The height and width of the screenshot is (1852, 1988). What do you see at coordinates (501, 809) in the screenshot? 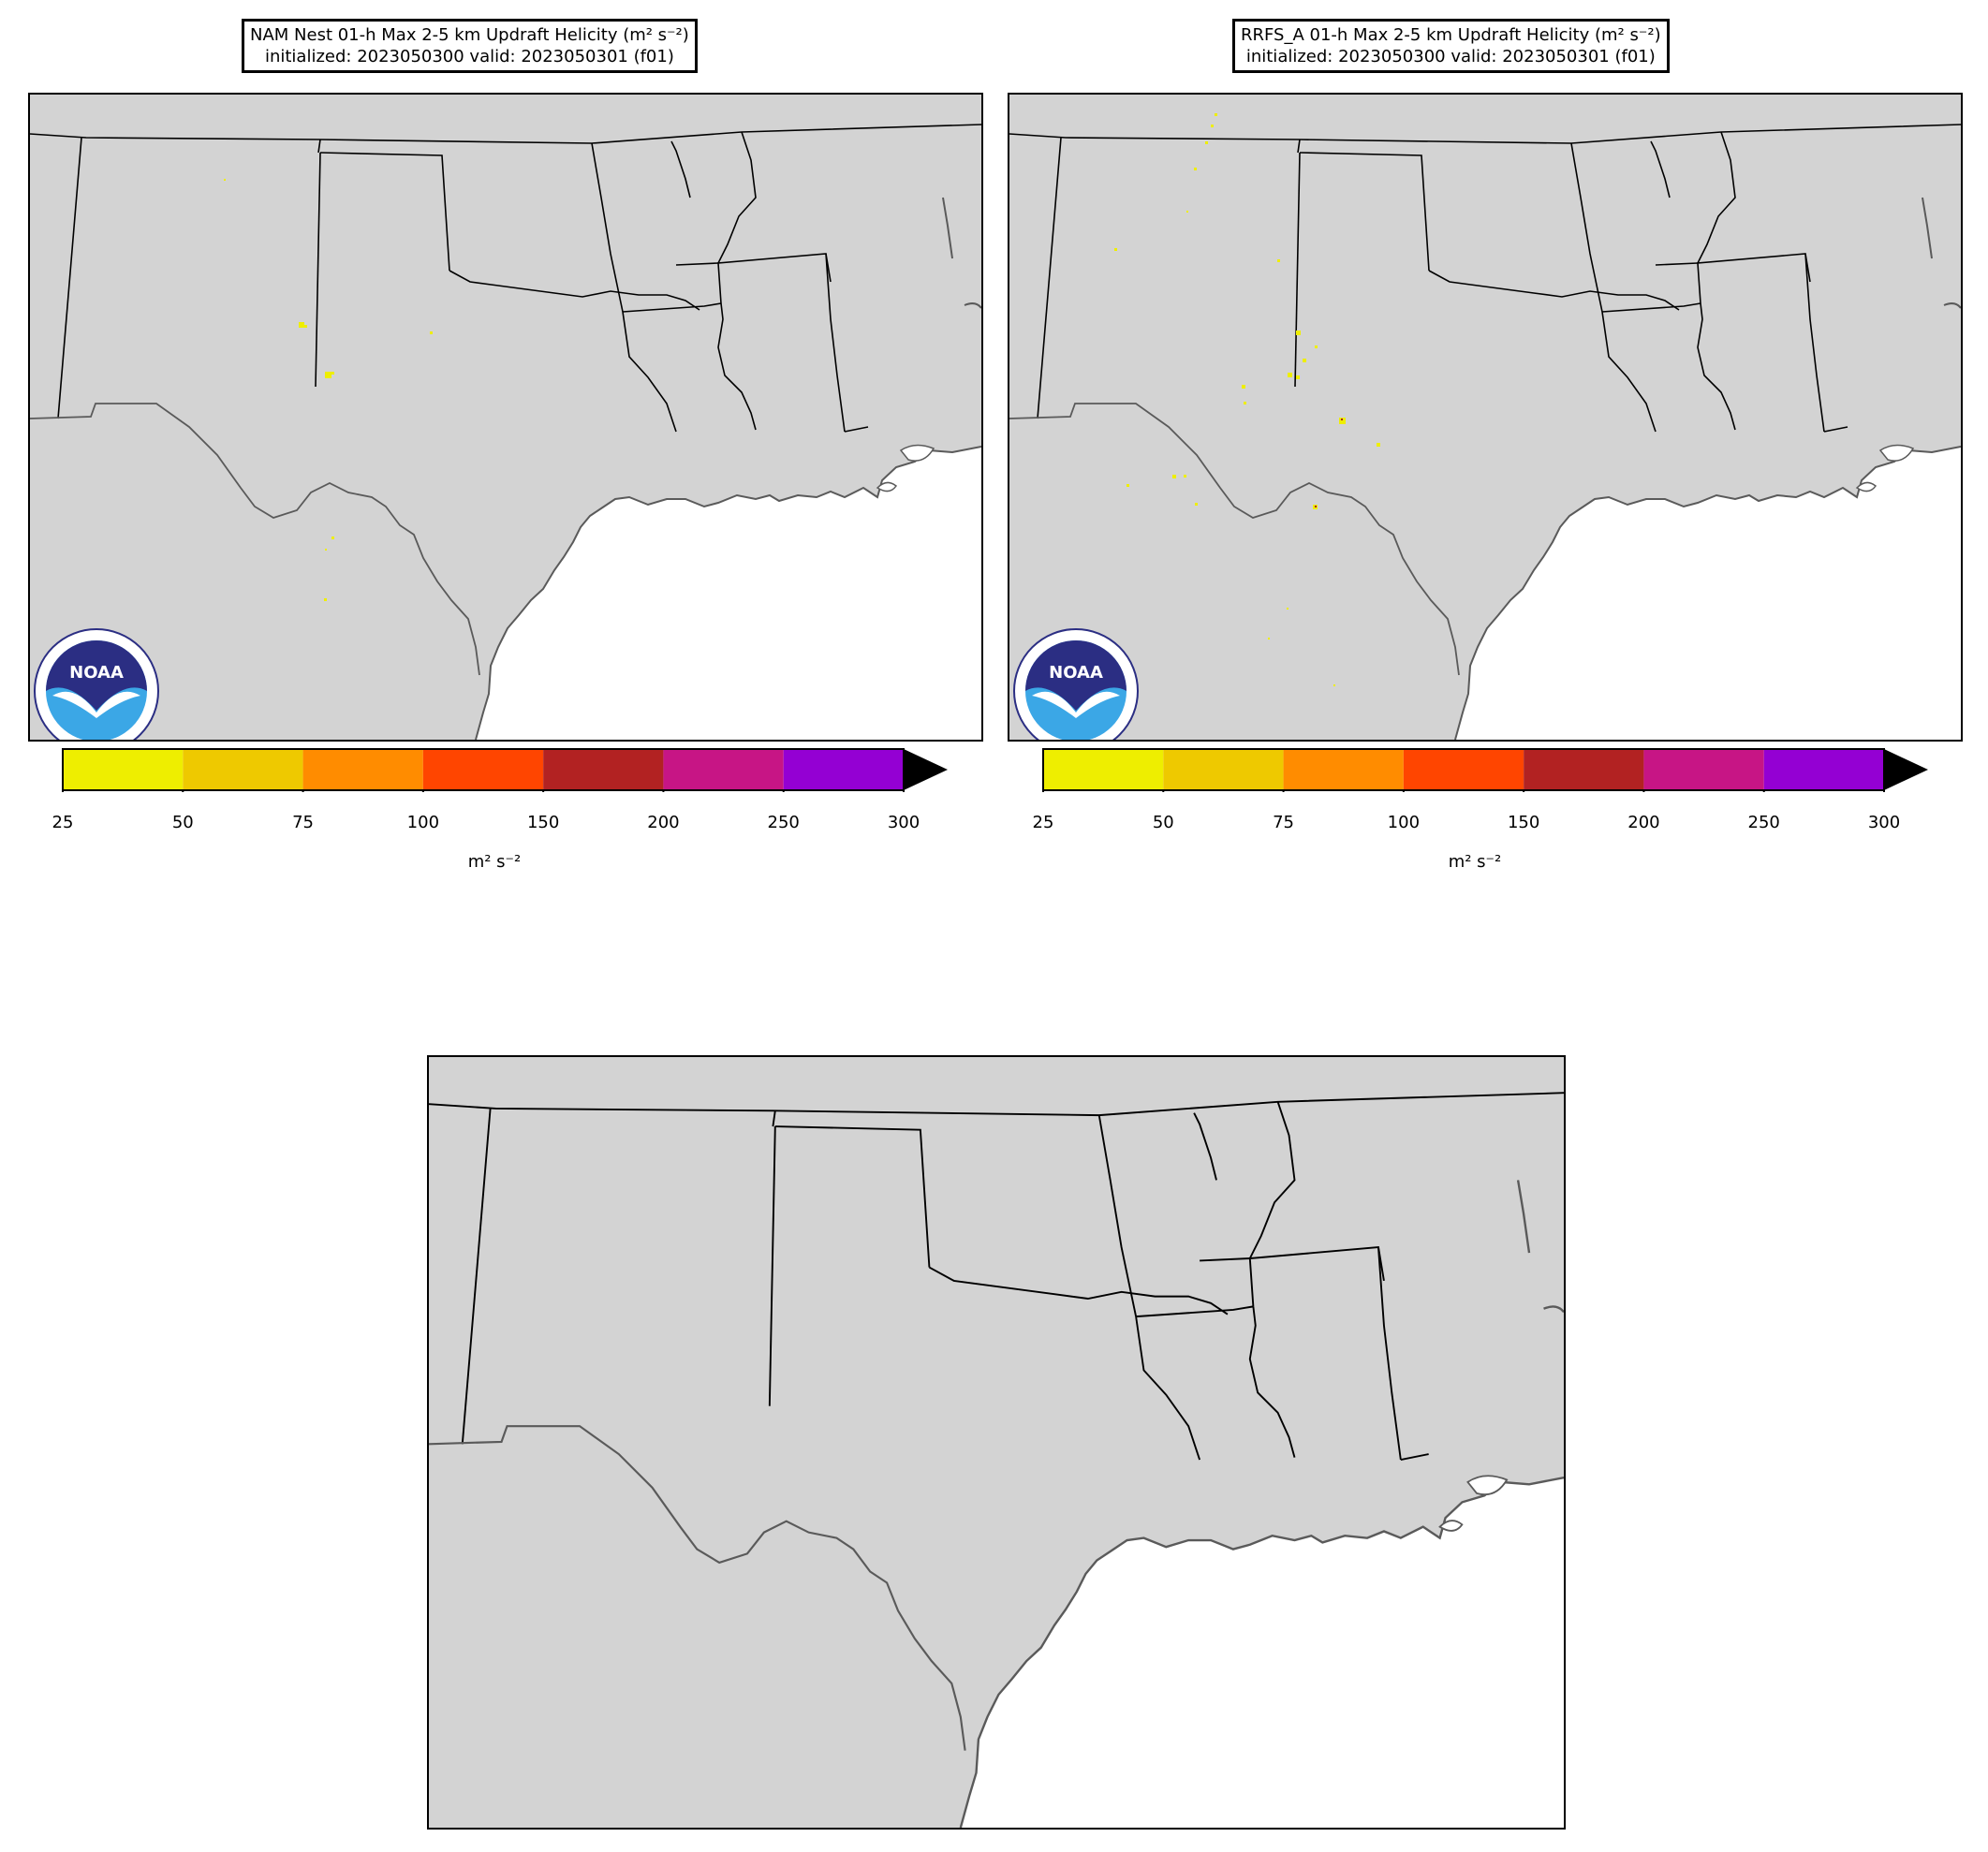
I see `panel1-colorbar: 25 50 75 100 150 200 250 300 m² s⁻²` at bounding box center [501, 809].